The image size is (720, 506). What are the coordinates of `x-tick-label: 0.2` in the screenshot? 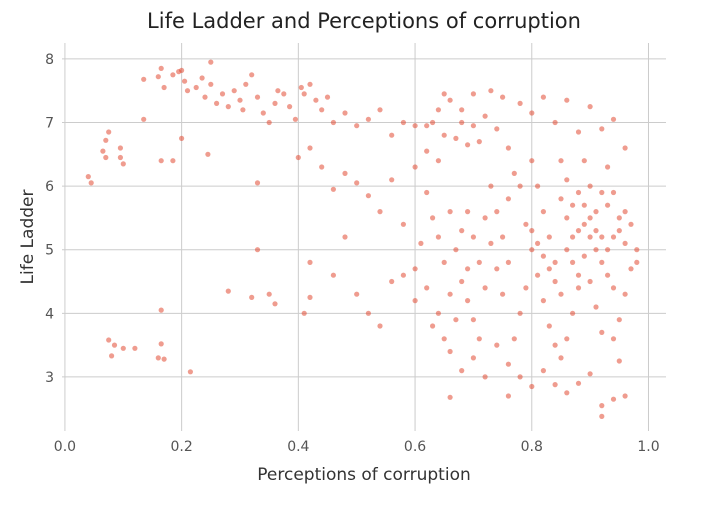 It's located at (182, 447).